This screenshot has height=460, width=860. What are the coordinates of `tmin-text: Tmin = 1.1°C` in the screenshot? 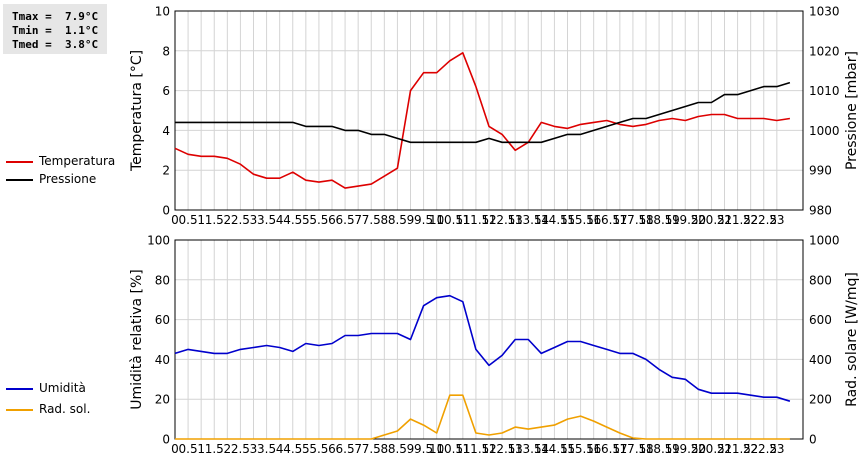 It's located at (55, 30).